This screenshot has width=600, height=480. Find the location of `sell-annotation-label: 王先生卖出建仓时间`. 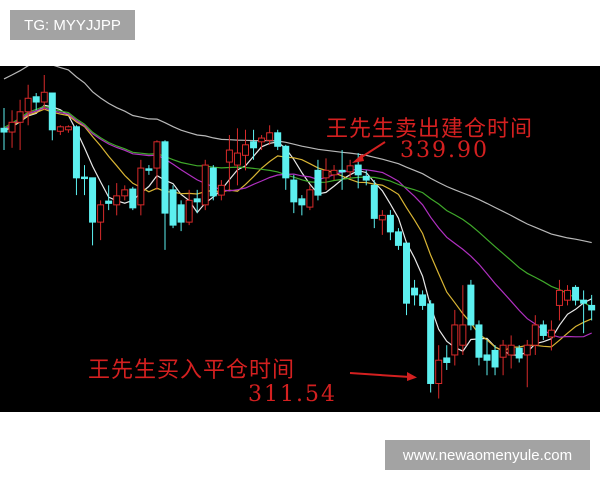

sell-annotation-label: 王先生卖出建仓时间 is located at coordinates (430, 129).